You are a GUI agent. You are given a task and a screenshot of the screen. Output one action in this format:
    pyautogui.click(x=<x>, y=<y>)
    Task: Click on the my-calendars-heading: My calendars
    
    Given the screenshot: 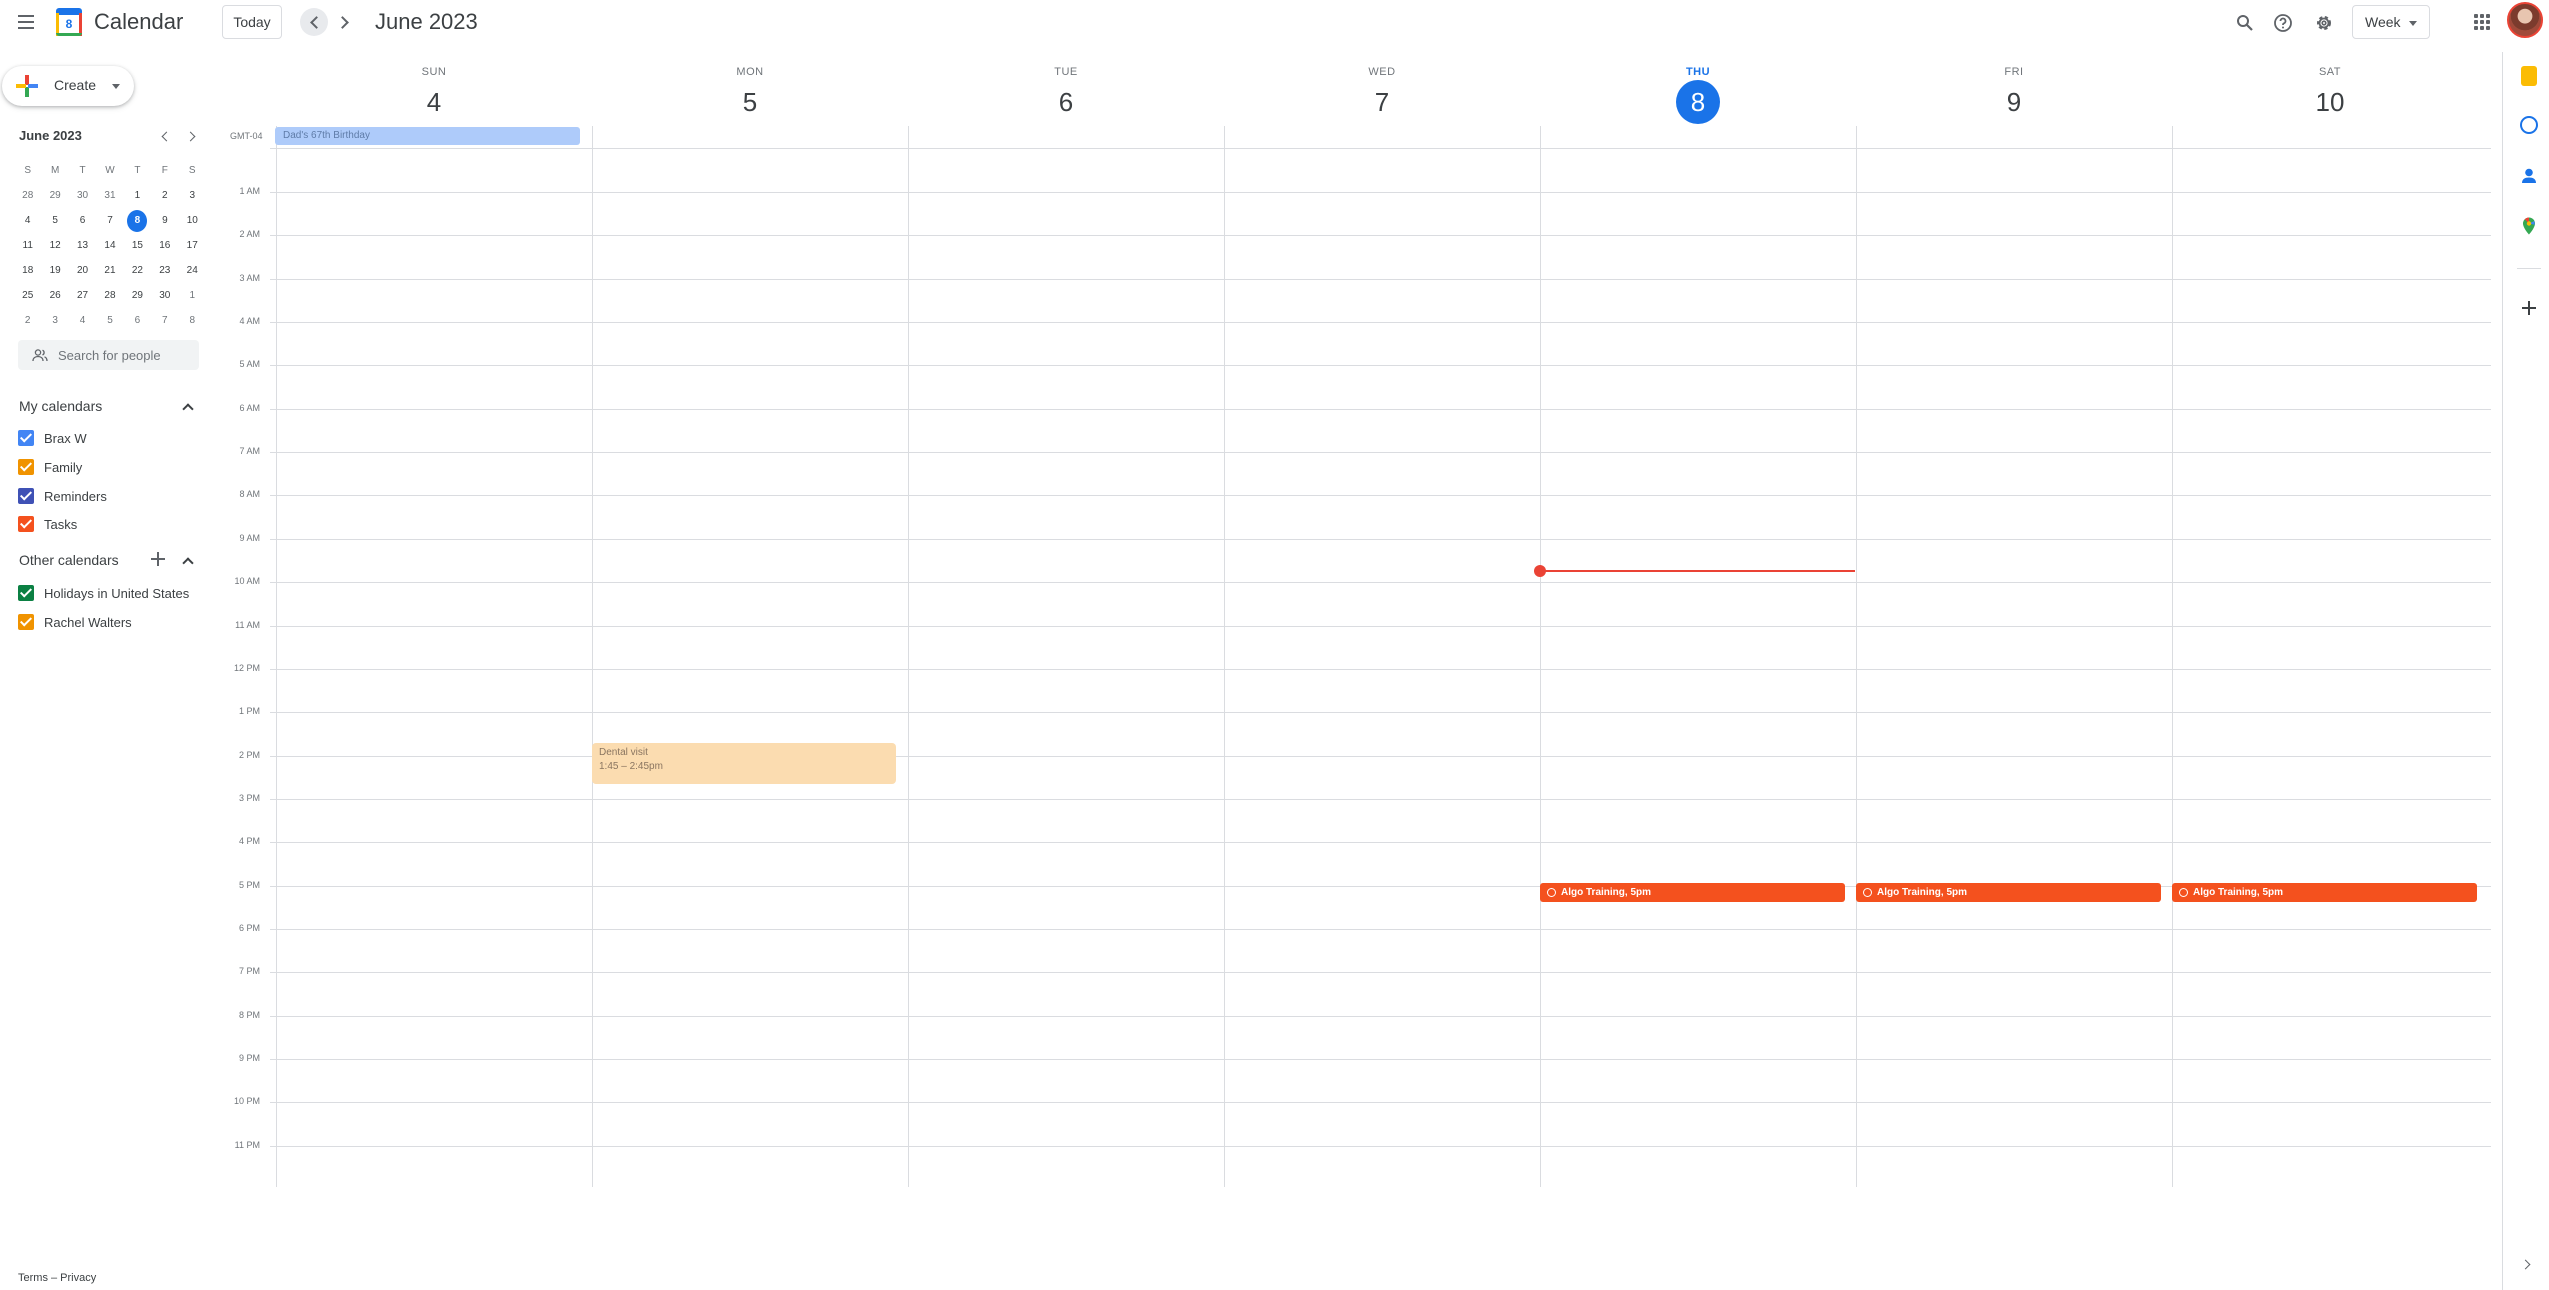 What is the action you would take?
    pyautogui.click(x=61, y=406)
    